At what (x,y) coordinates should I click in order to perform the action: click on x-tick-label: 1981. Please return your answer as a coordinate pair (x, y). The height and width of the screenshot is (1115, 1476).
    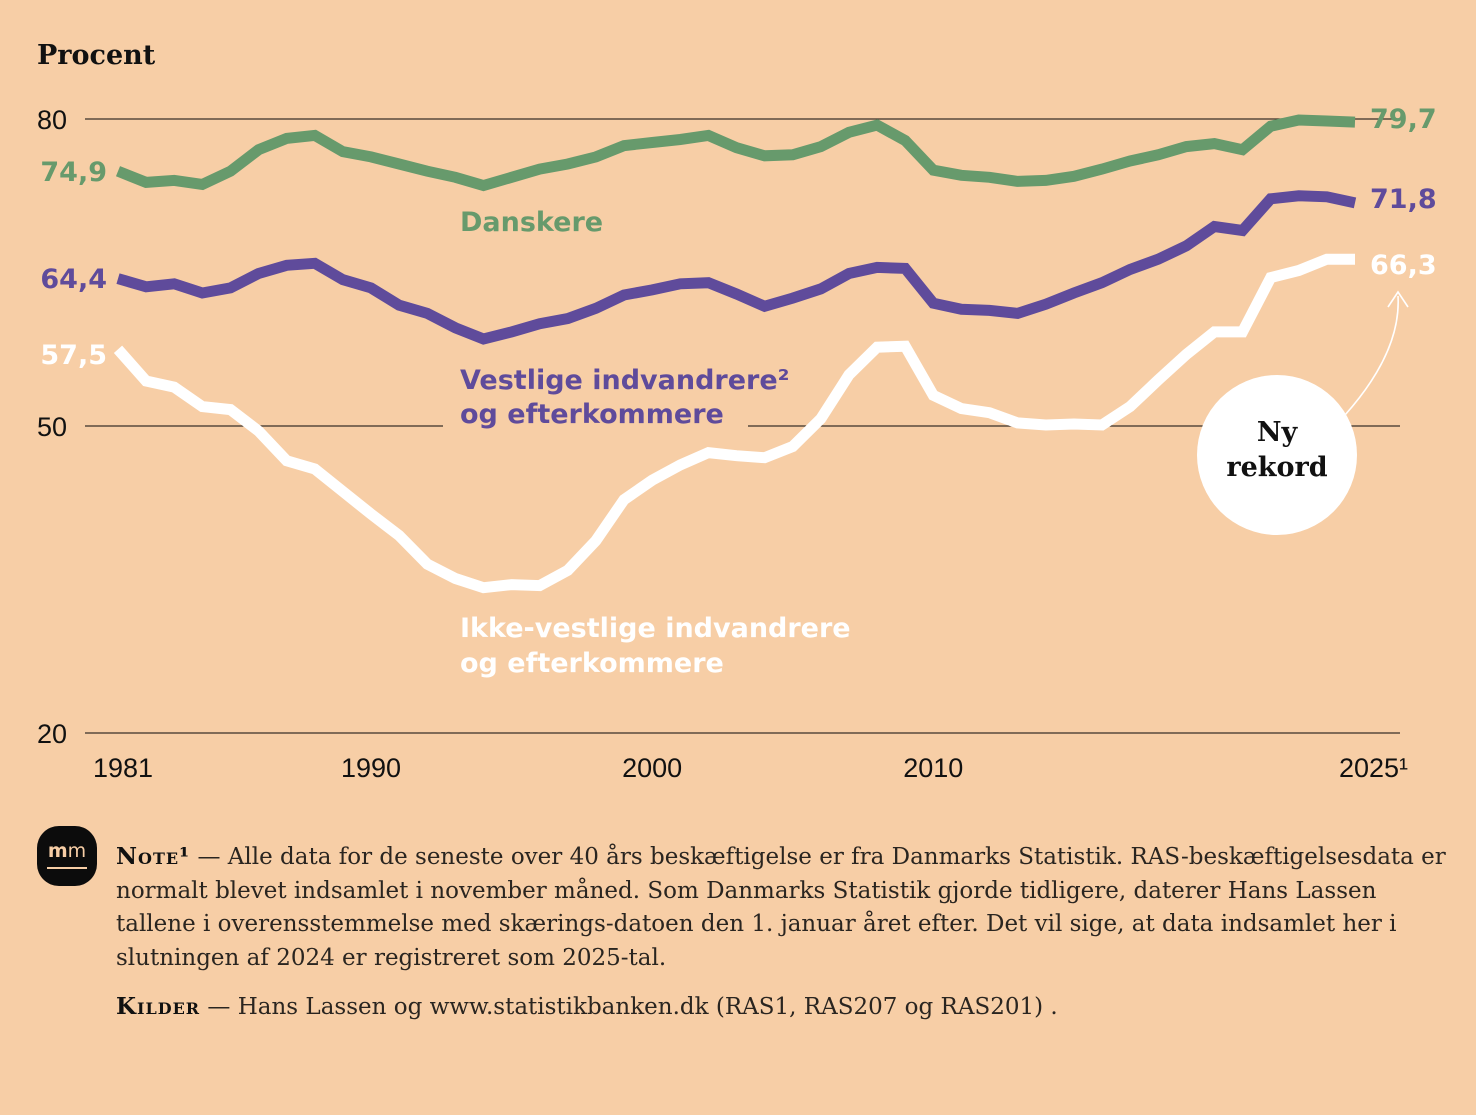
    Looking at the image, I should click on (123, 768).